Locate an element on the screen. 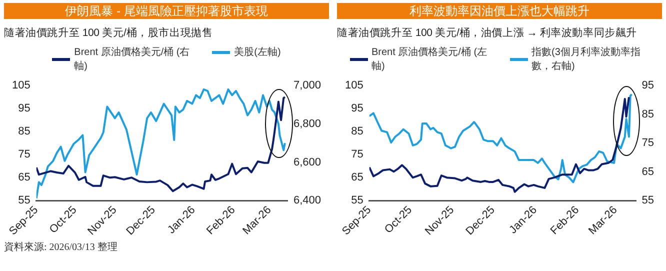 This screenshot has width=666, height=271. legend-label: Brent 原油價格美元/桶 (右軸) is located at coordinates (132, 59).